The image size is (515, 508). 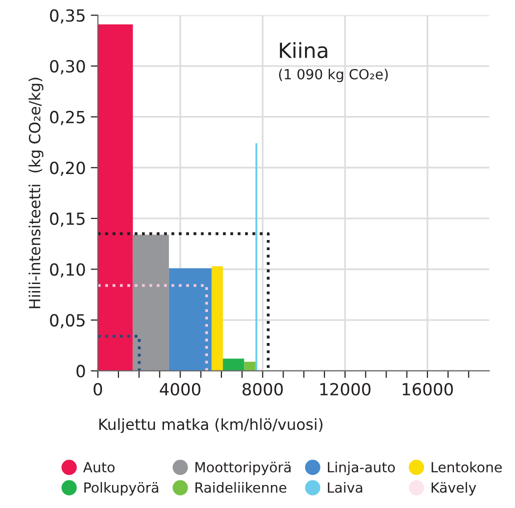 What do you see at coordinates (67, 169) in the screenshot?
I see `y-tick-label: 0,20` at bounding box center [67, 169].